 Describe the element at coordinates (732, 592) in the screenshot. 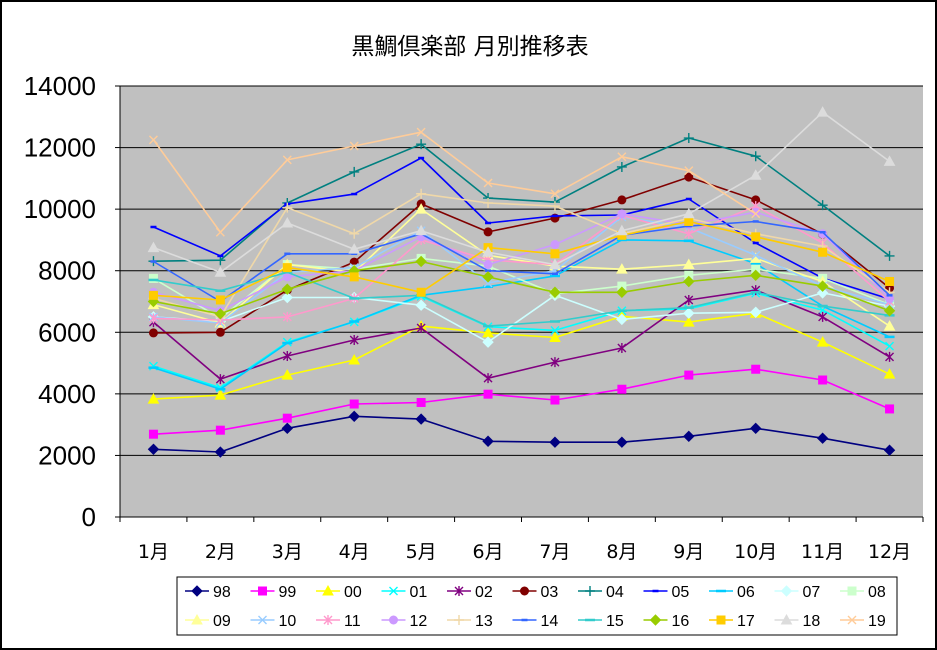

I see `legend-item: 06` at that location.